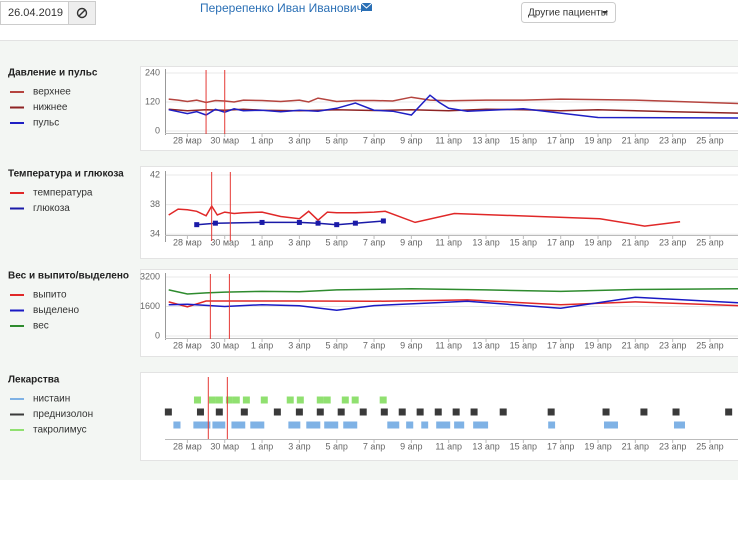 The image size is (738, 553). What do you see at coordinates (34, 380) in the screenshot?
I see `chart-title: Лекарства` at bounding box center [34, 380].